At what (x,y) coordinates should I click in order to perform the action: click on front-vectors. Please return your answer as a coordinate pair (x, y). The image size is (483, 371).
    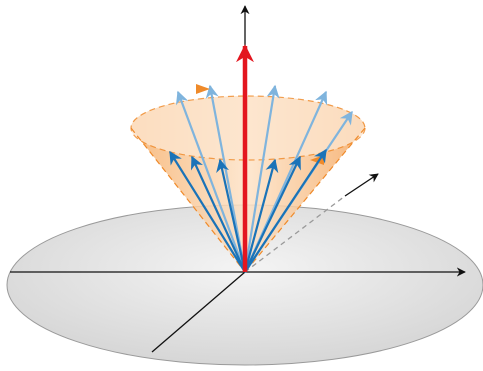
    Looking at the image, I should click on (248, 210).